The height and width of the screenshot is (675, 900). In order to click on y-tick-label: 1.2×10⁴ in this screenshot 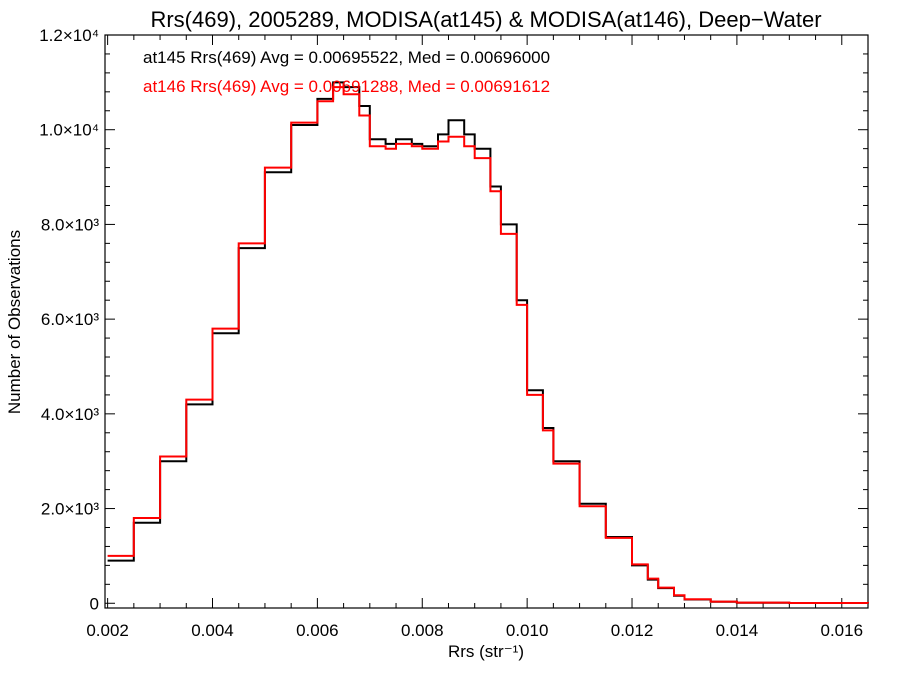, I will do `click(69, 35)`.